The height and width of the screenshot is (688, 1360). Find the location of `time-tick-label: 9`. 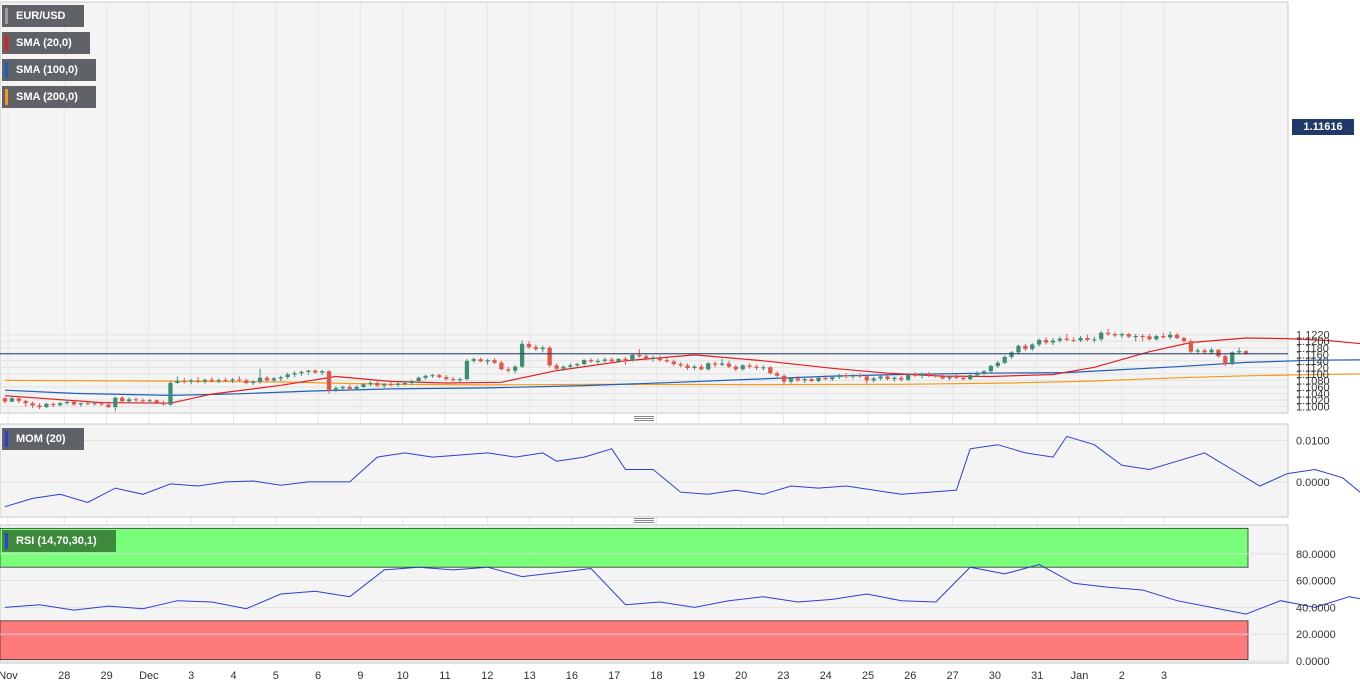

time-tick-label: 9 is located at coordinates (360, 676).